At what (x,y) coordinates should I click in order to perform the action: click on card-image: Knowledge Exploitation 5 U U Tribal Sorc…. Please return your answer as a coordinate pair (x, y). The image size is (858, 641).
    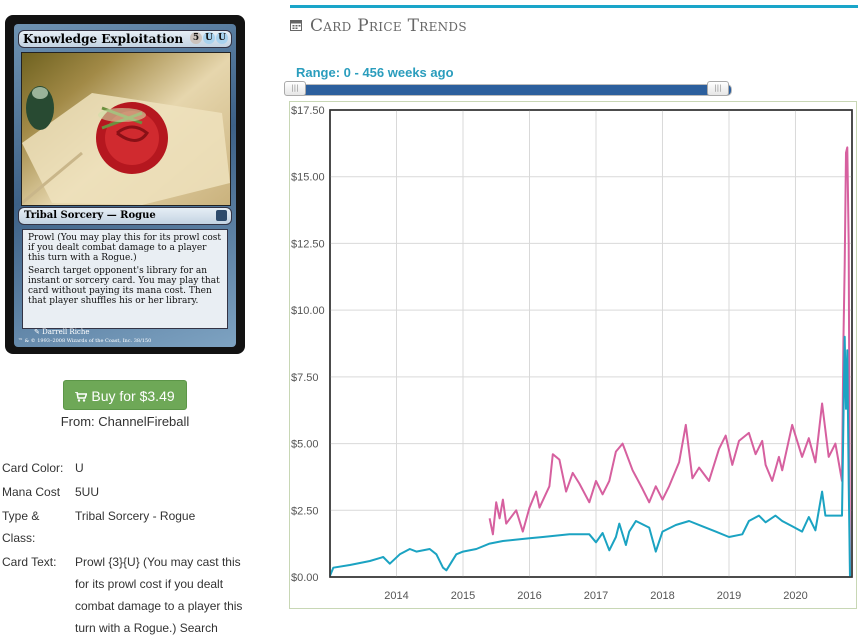
    Looking at the image, I should click on (125, 184).